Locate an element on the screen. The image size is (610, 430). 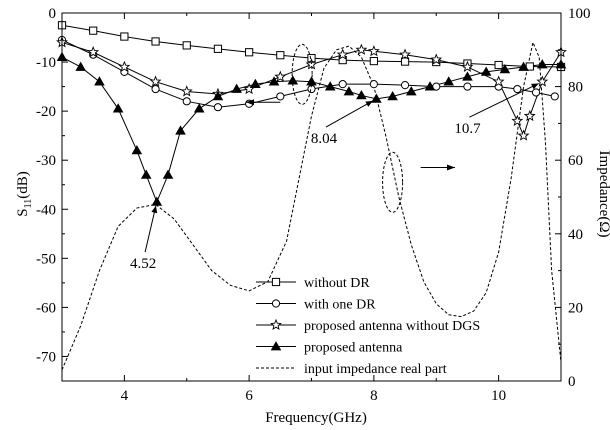
x-tick-label: 6 is located at coordinates (249, 396).